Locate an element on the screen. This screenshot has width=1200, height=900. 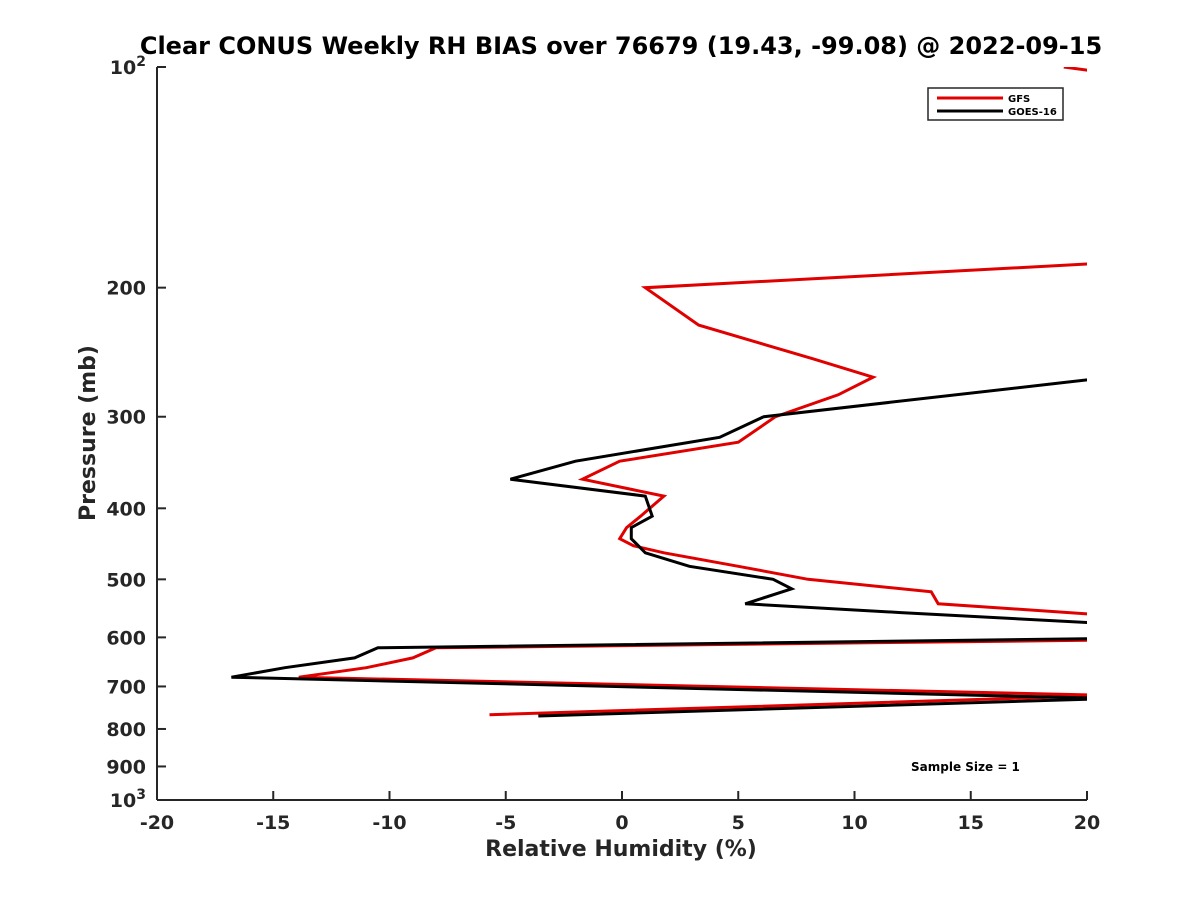
legend-label-gfs: GFS is located at coordinates (1019, 99).